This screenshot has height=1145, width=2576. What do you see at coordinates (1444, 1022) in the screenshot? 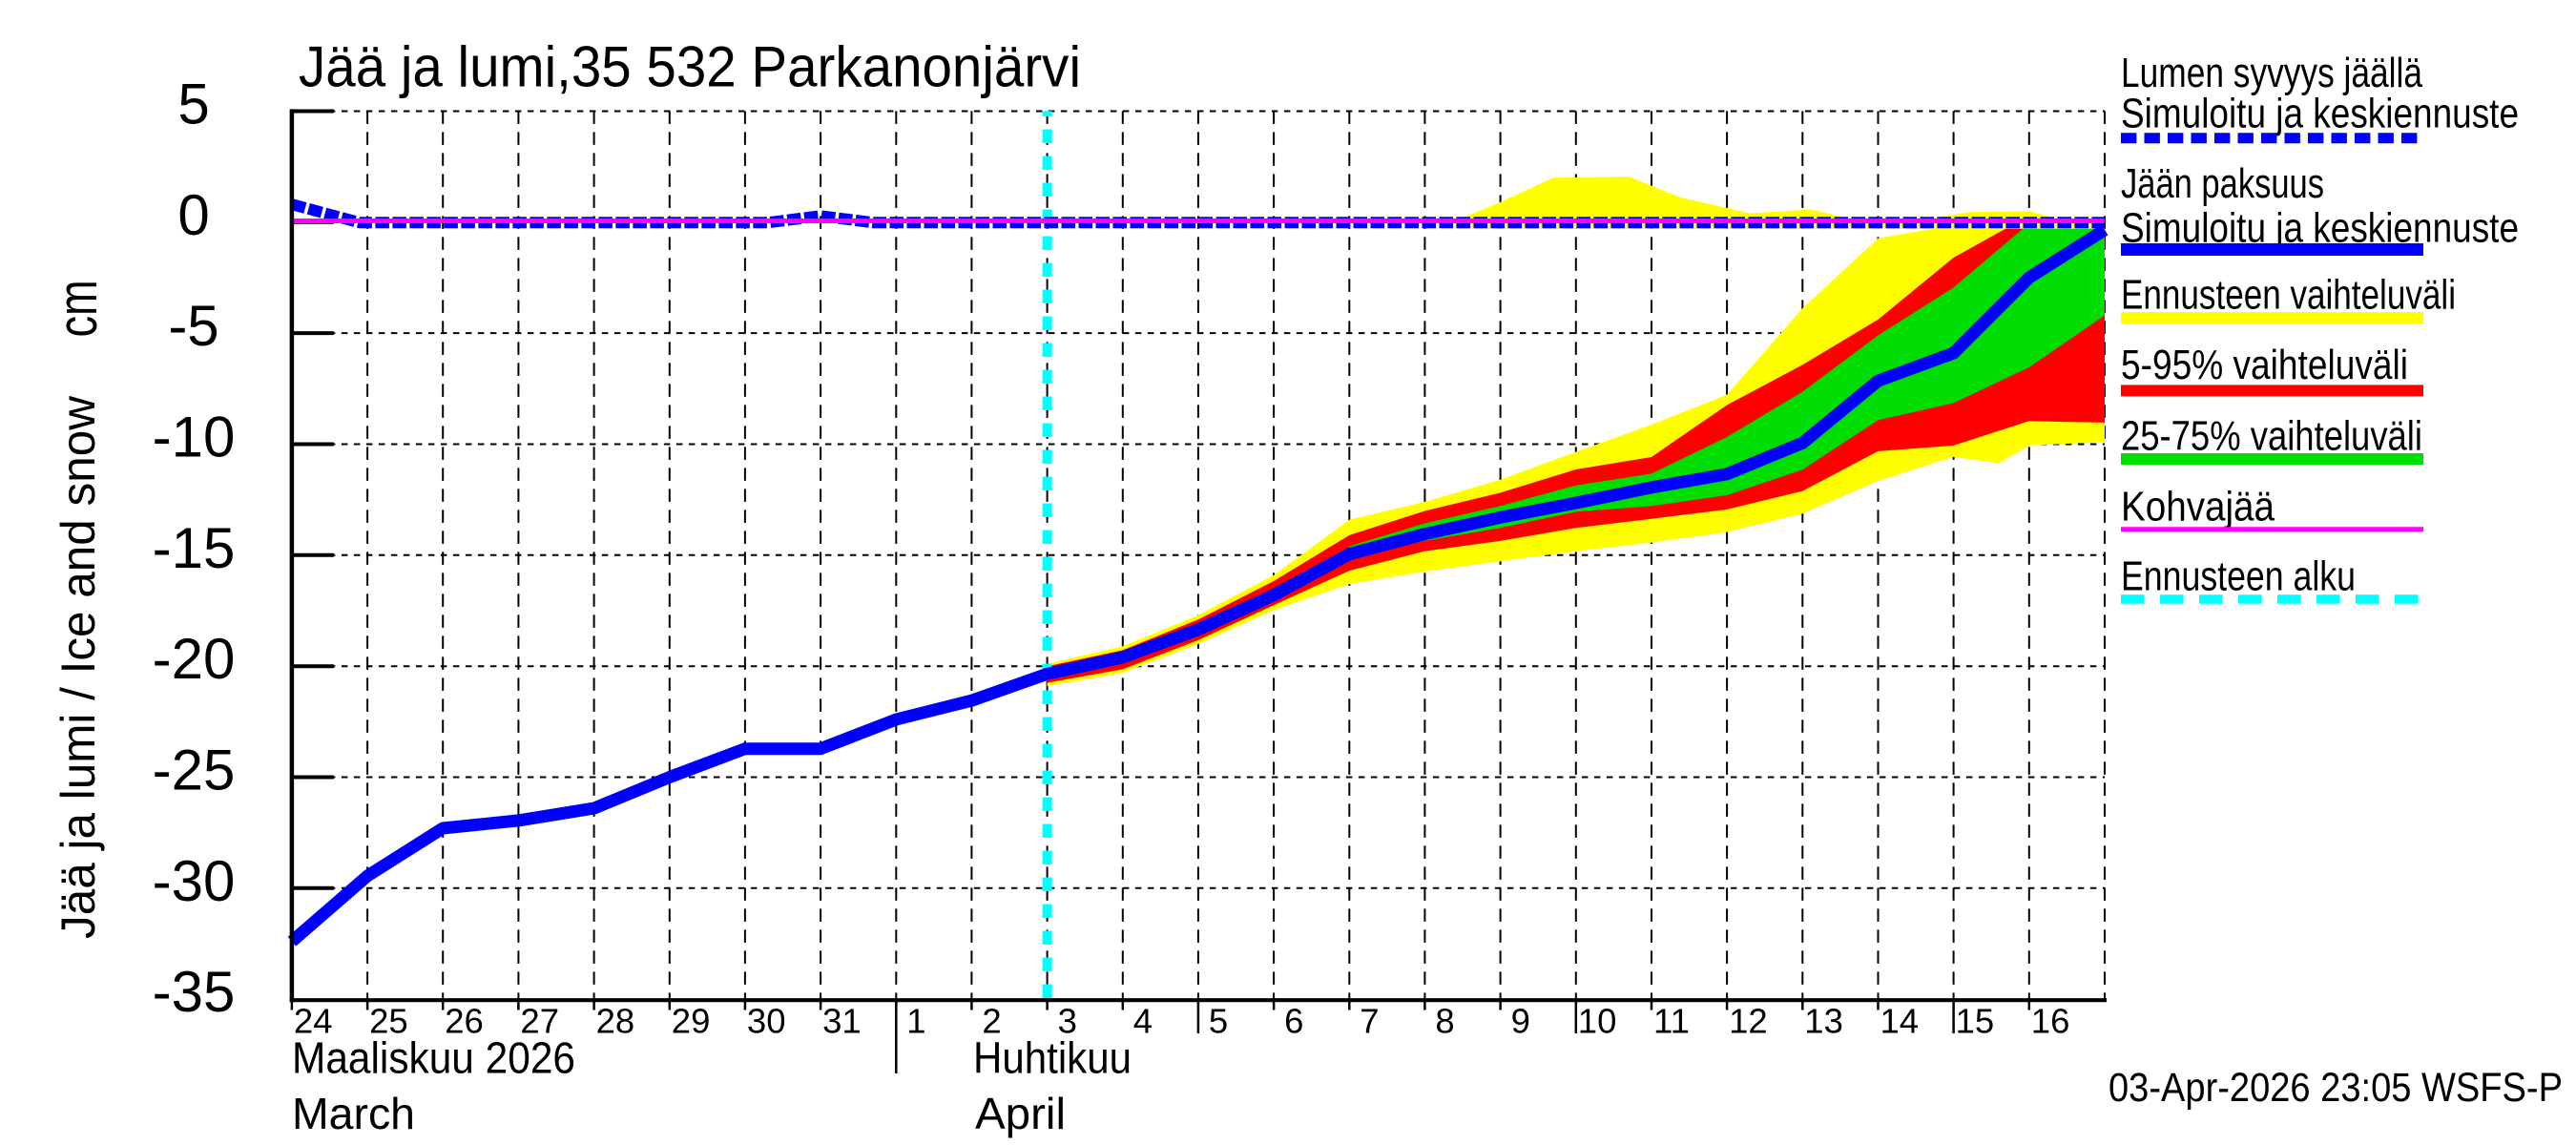
I see `svg-text: 8` at bounding box center [1444, 1022].